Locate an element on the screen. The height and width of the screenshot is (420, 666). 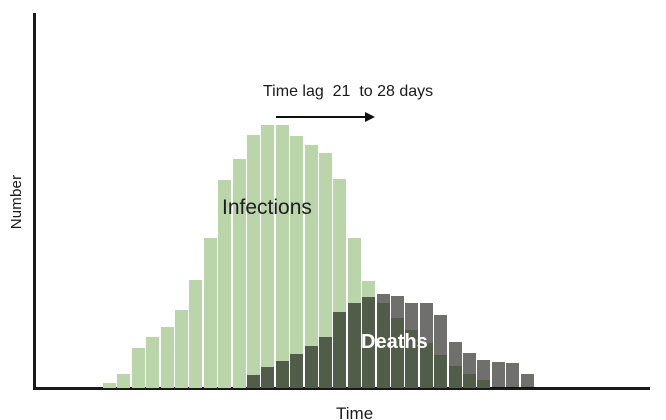
time-lag-arrow is located at coordinates (321, 117).